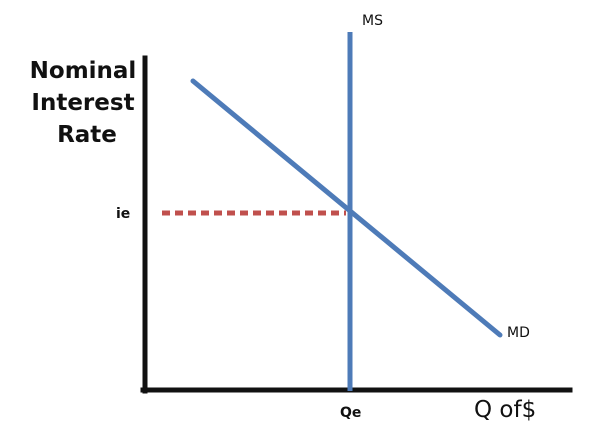 The width and height of the screenshot is (607, 436). What do you see at coordinates (83, 71) in the screenshot?
I see `y-axis-title-line-1: Nominal` at bounding box center [83, 71].